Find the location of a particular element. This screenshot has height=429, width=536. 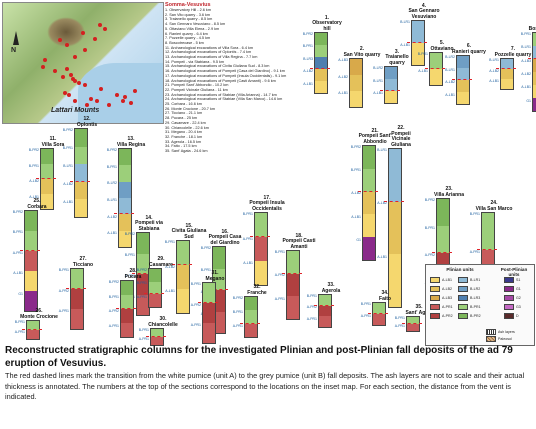

column-number: 4. is located at coordinates (424, 5).